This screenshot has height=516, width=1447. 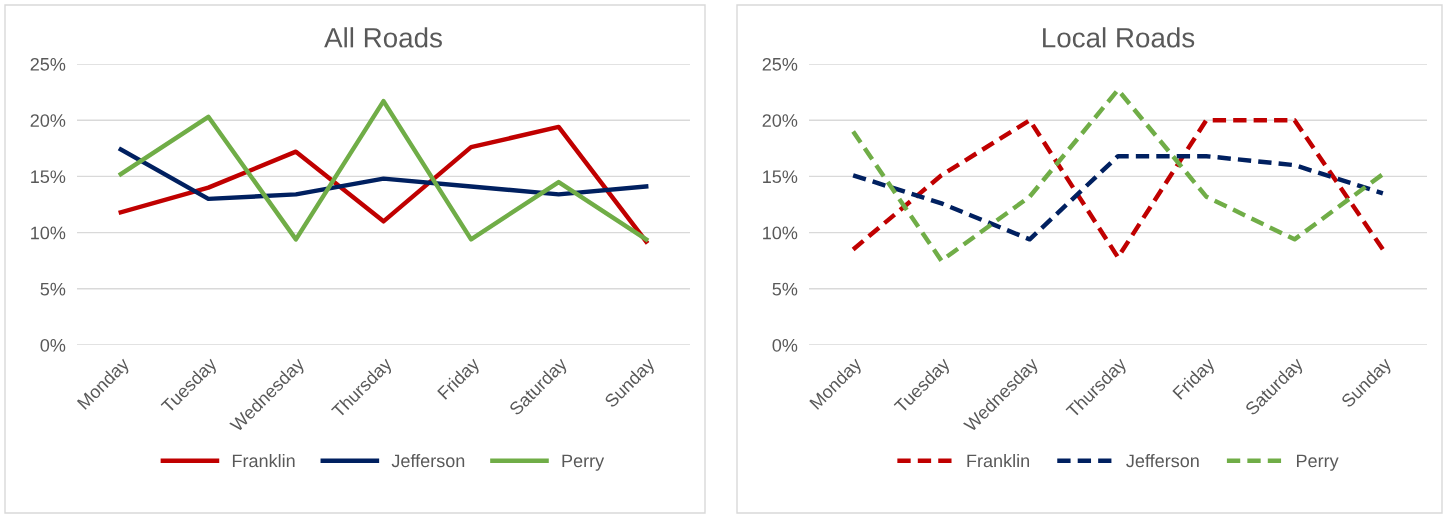 I want to click on chart-title: All Roads, so click(x=383, y=37).